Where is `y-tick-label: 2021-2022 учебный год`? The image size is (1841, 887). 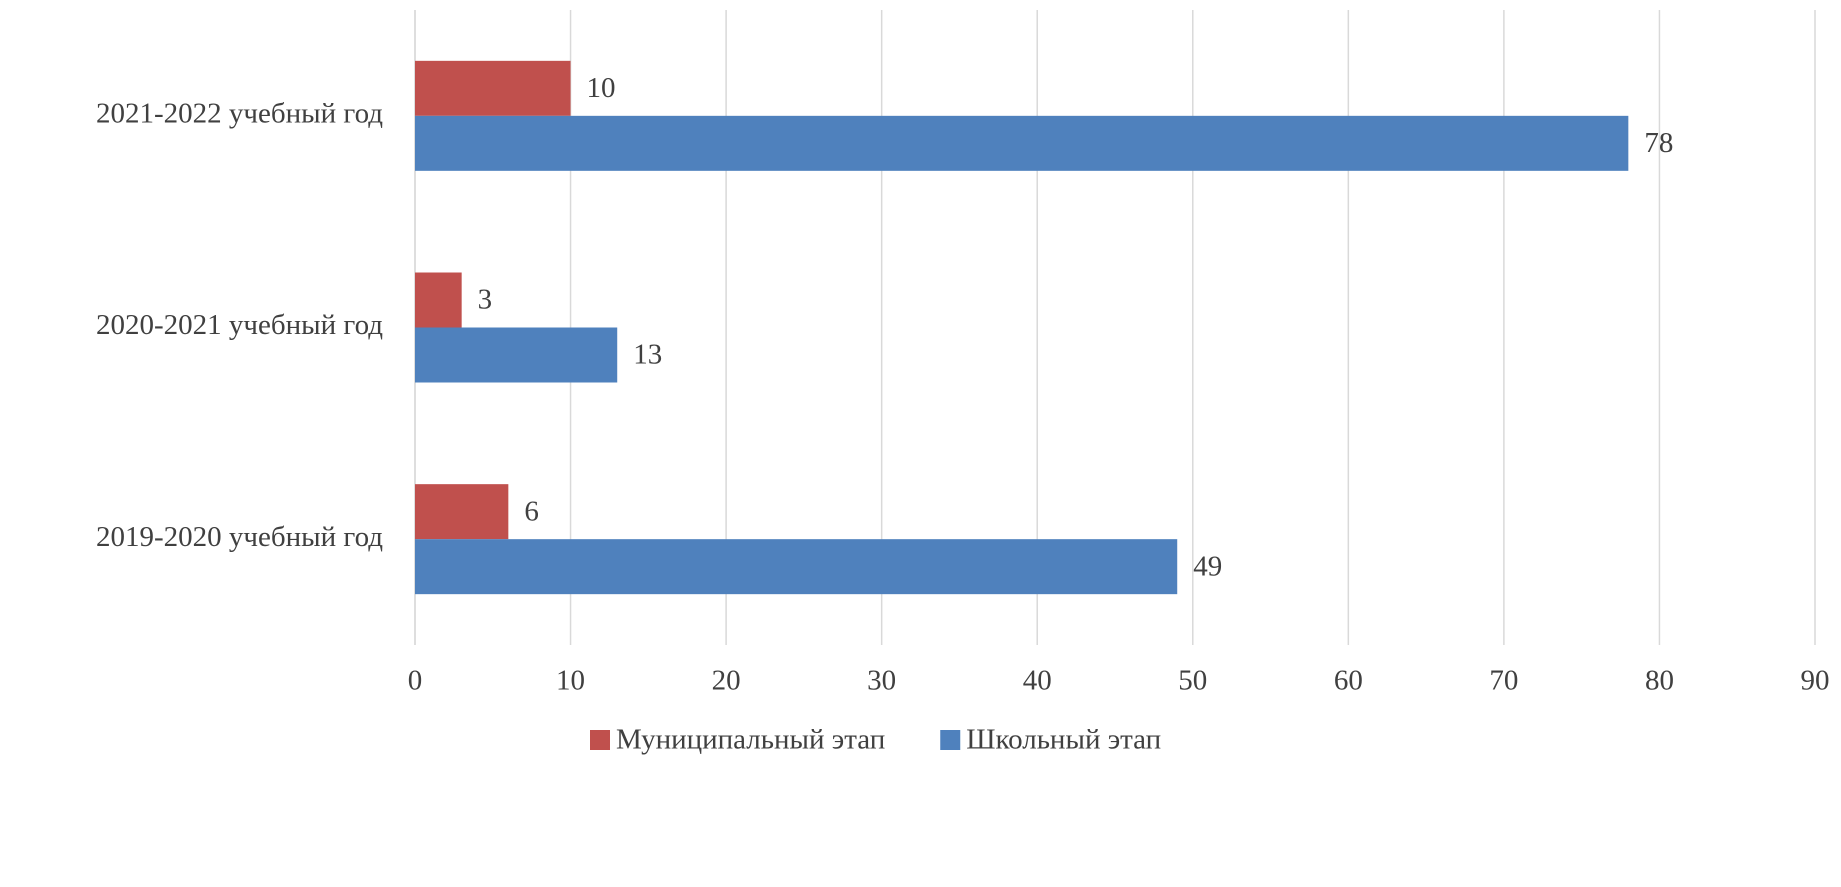
y-tick-label: 2021-2022 учебный год is located at coordinates (239, 113).